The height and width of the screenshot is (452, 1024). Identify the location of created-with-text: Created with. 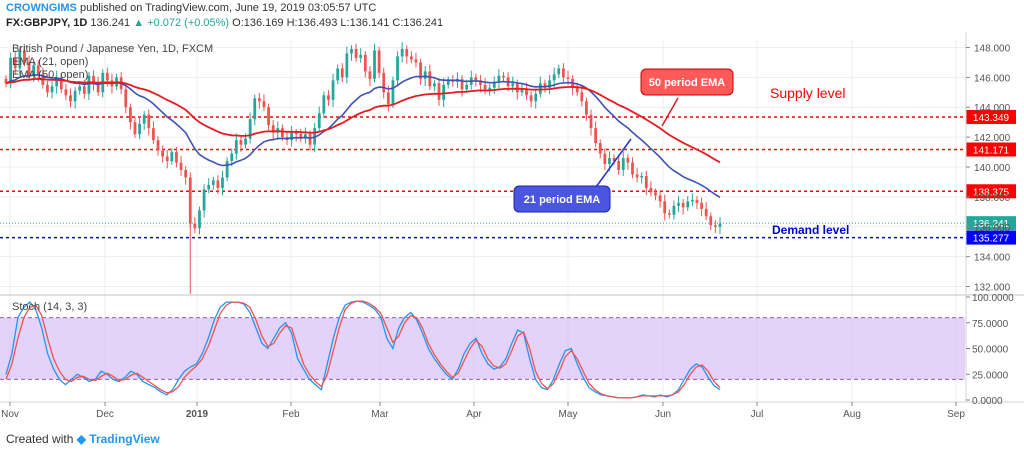
(40, 439).